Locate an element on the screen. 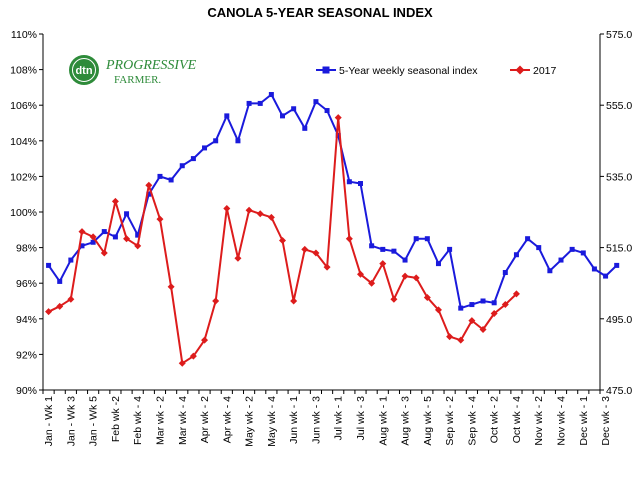 This screenshot has width=640, height=480. progressive-farmer-logo: dtn PROGRESSIVE FARMER. is located at coordinates (133, 70).